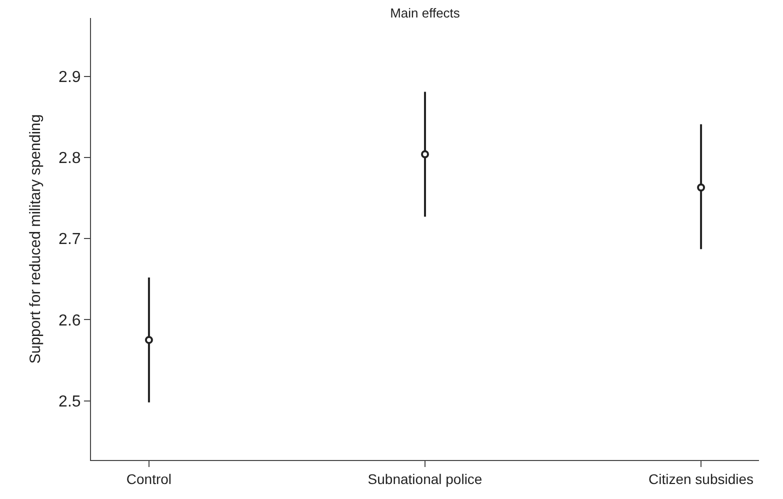 The width and height of the screenshot is (783, 499). Describe the element at coordinates (69, 321) in the screenshot. I see `y-tick-label: 2.6` at that location.